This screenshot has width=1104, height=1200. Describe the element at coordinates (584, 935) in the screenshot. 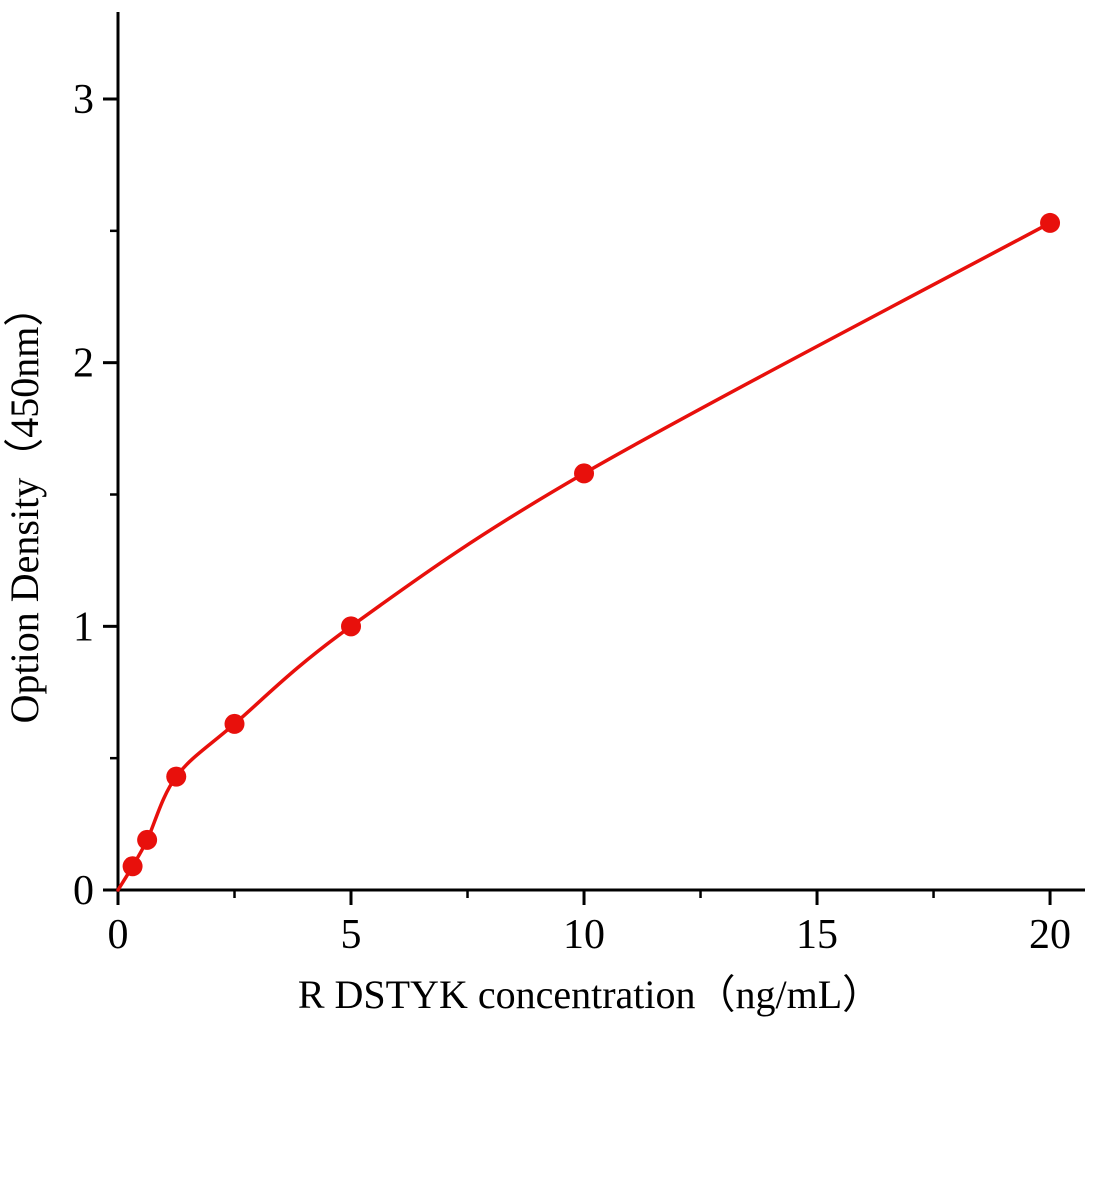

I see `x-tick-label: 10` at that location.